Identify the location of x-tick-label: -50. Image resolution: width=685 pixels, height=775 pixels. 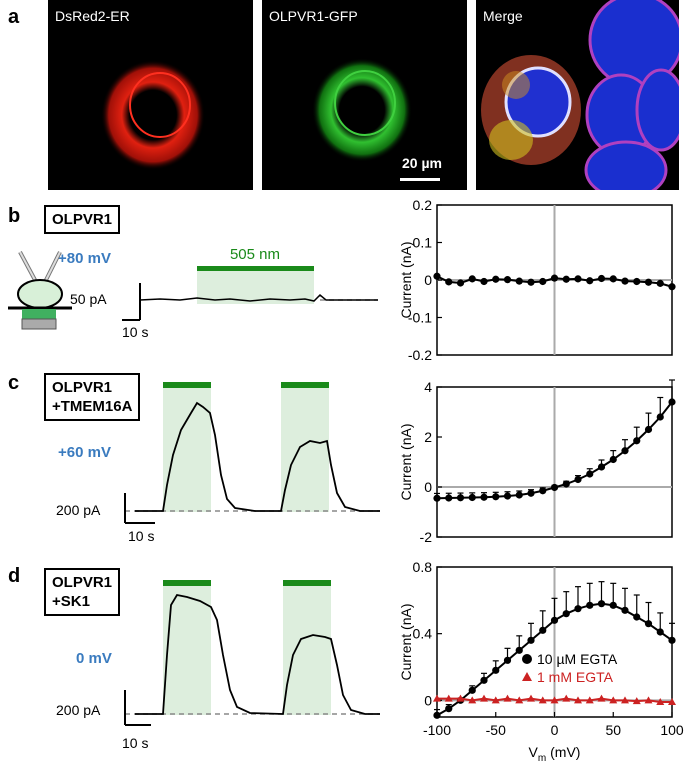
(496, 730).